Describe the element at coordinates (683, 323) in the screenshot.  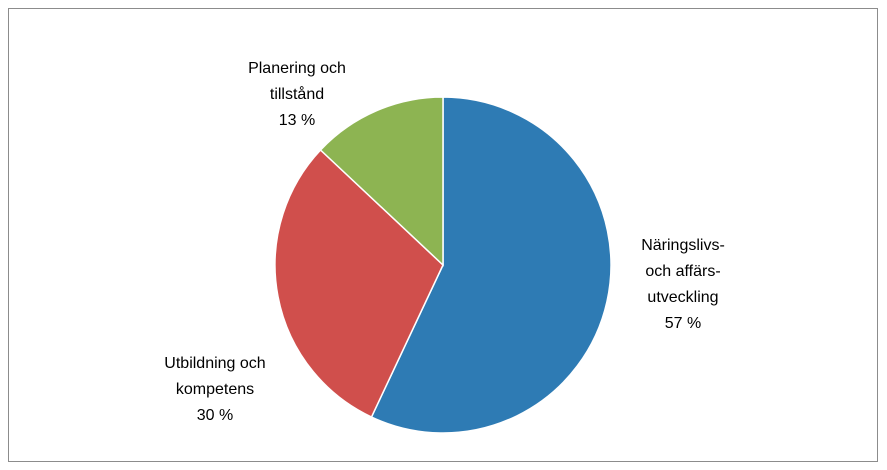
I see `slice-value-label: 57 %` at that location.